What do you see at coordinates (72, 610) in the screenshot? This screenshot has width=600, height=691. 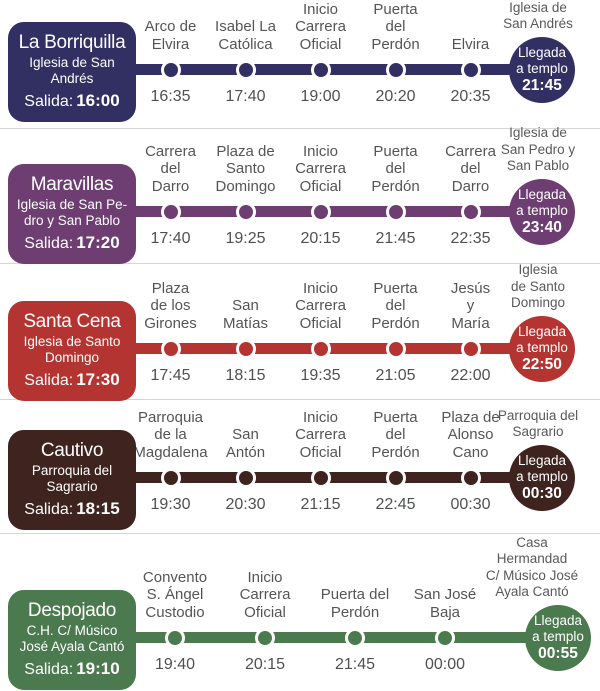 I see `procession-name: Despojado` at bounding box center [72, 610].